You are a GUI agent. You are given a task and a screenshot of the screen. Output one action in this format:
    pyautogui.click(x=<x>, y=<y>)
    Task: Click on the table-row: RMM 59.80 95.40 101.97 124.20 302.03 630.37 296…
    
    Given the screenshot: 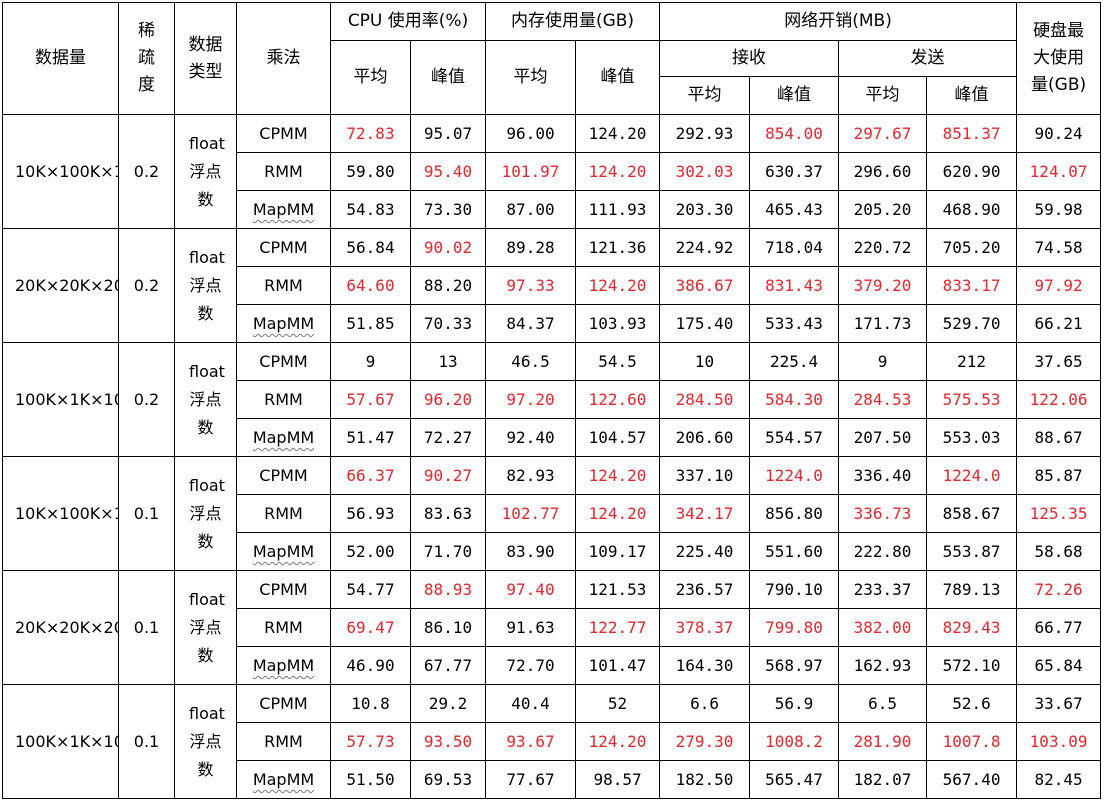 What is the action you would take?
    pyautogui.click(x=552, y=171)
    